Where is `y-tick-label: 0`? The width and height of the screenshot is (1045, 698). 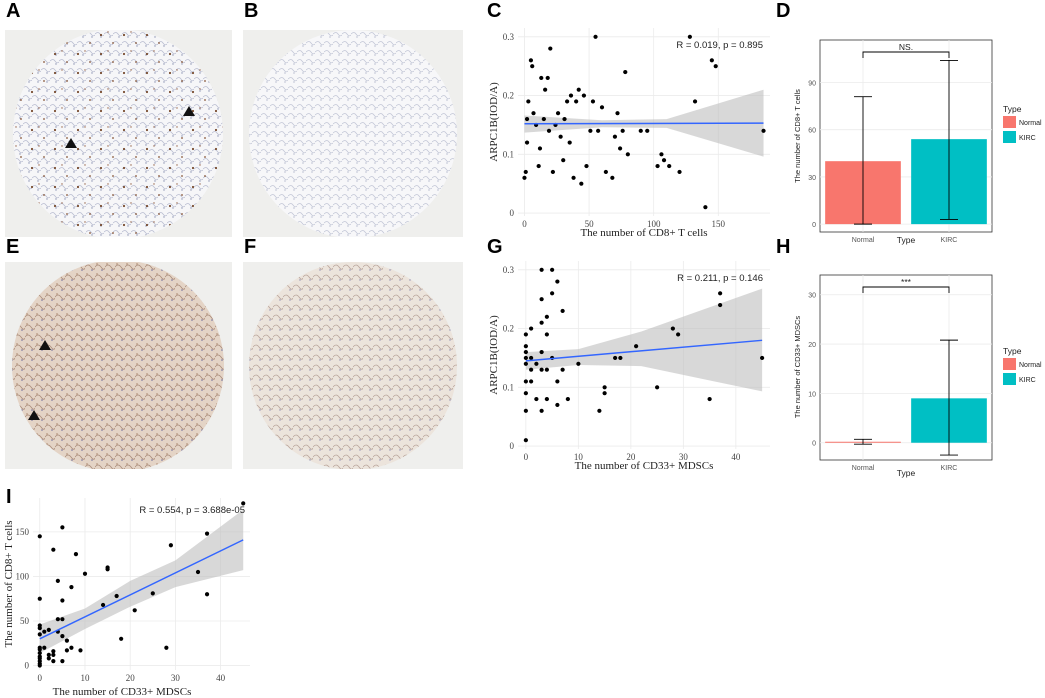 y-tick-label: 0 is located at coordinates (814, 444).